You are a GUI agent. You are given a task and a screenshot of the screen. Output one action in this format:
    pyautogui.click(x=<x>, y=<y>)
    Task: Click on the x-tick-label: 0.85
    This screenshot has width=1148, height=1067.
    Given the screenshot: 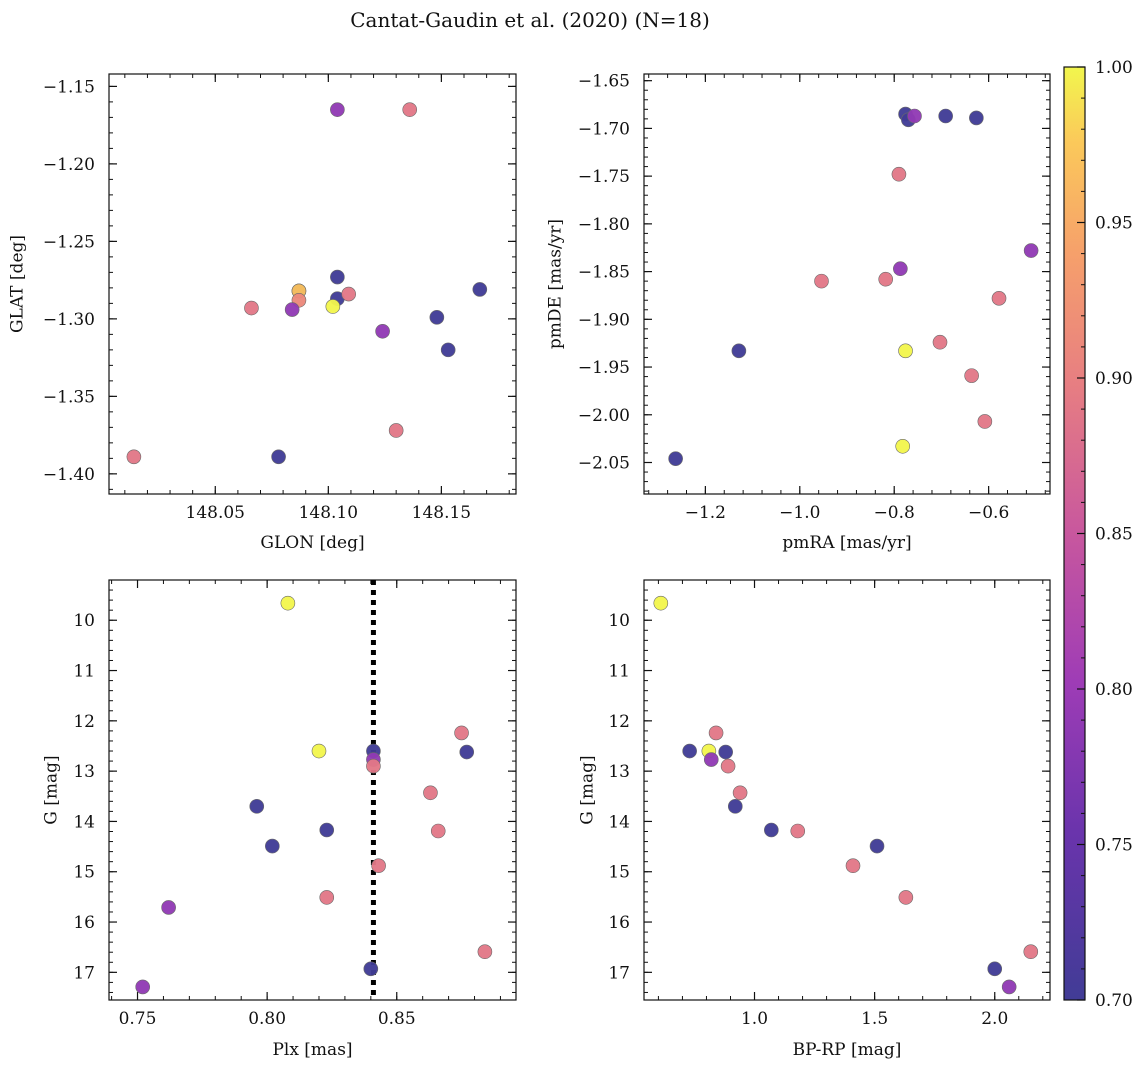 What is the action you would take?
    pyautogui.click(x=397, y=1019)
    